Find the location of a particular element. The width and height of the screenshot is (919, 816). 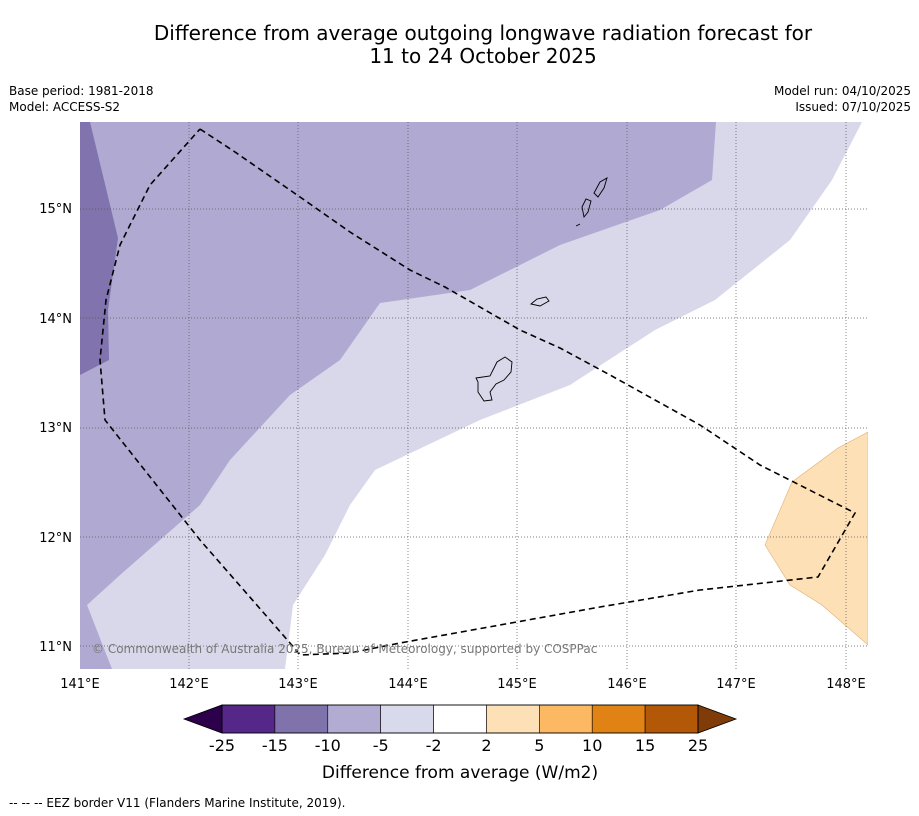

meta-left: Base period: 1981-2018 Model: ACCESS-S2 is located at coordinates (81, 99).